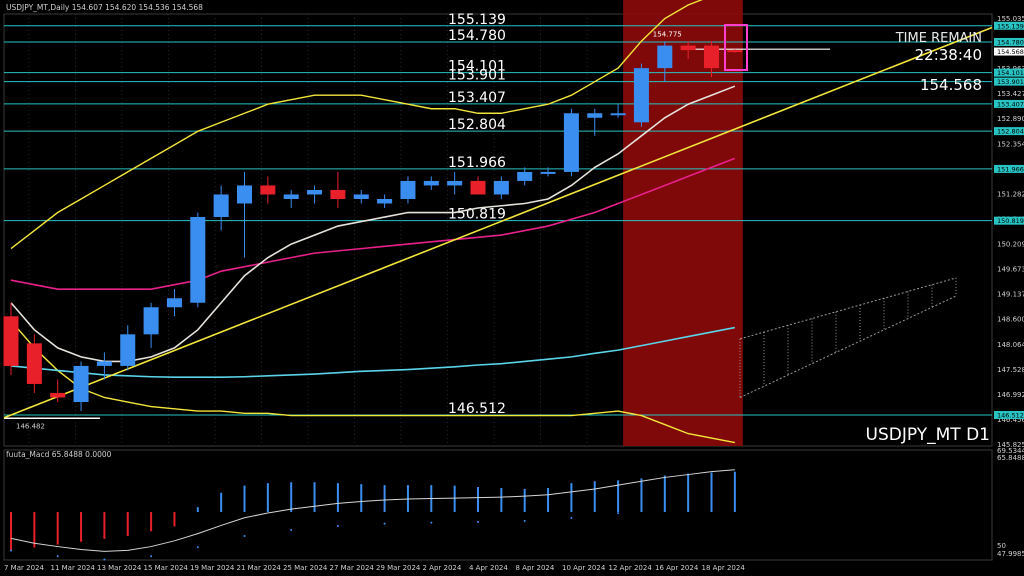  I want to click on macd-axis-tick: 47.9985, so click(1010, 554).